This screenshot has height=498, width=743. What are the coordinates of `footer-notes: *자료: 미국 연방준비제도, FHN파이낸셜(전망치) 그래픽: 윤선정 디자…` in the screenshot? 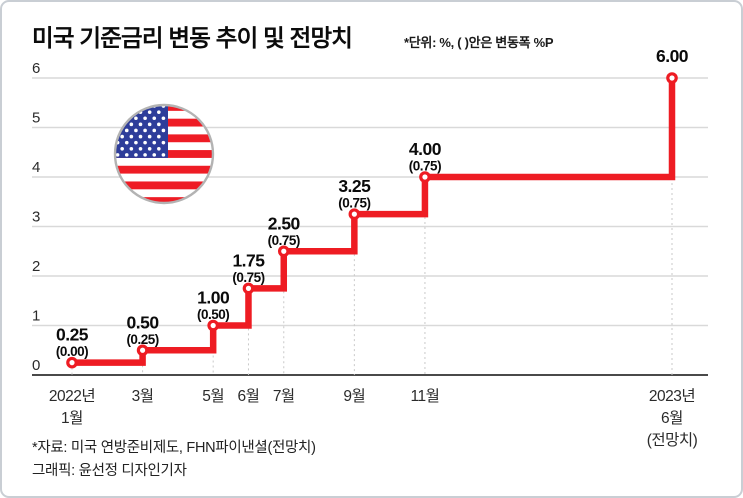 It's located at (174, 460).